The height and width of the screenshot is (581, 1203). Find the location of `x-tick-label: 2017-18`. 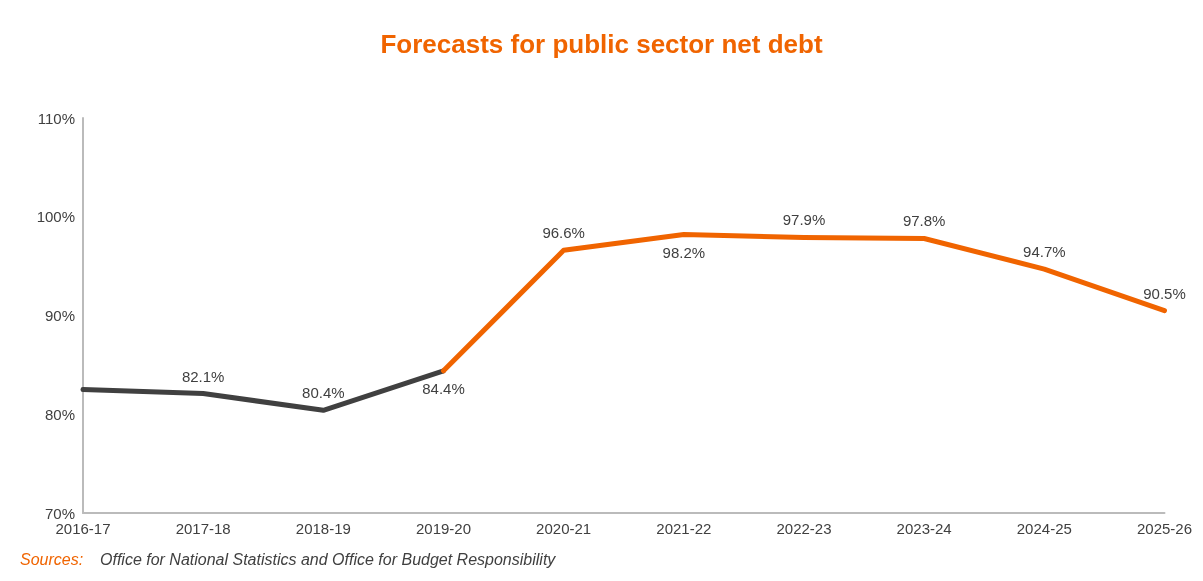

x-tick-label: 2017-18 is located at coordinates (203, 528).